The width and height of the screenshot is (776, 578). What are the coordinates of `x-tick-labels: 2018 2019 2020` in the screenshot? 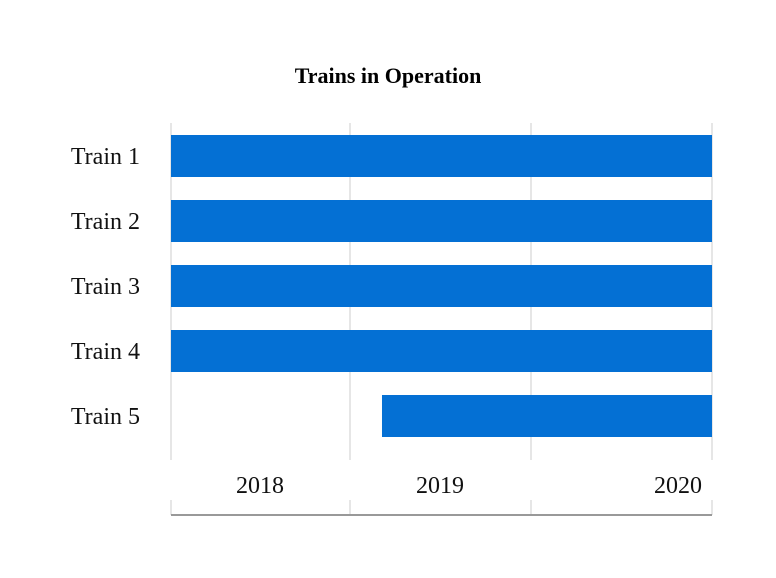 It's located at (469, 486).